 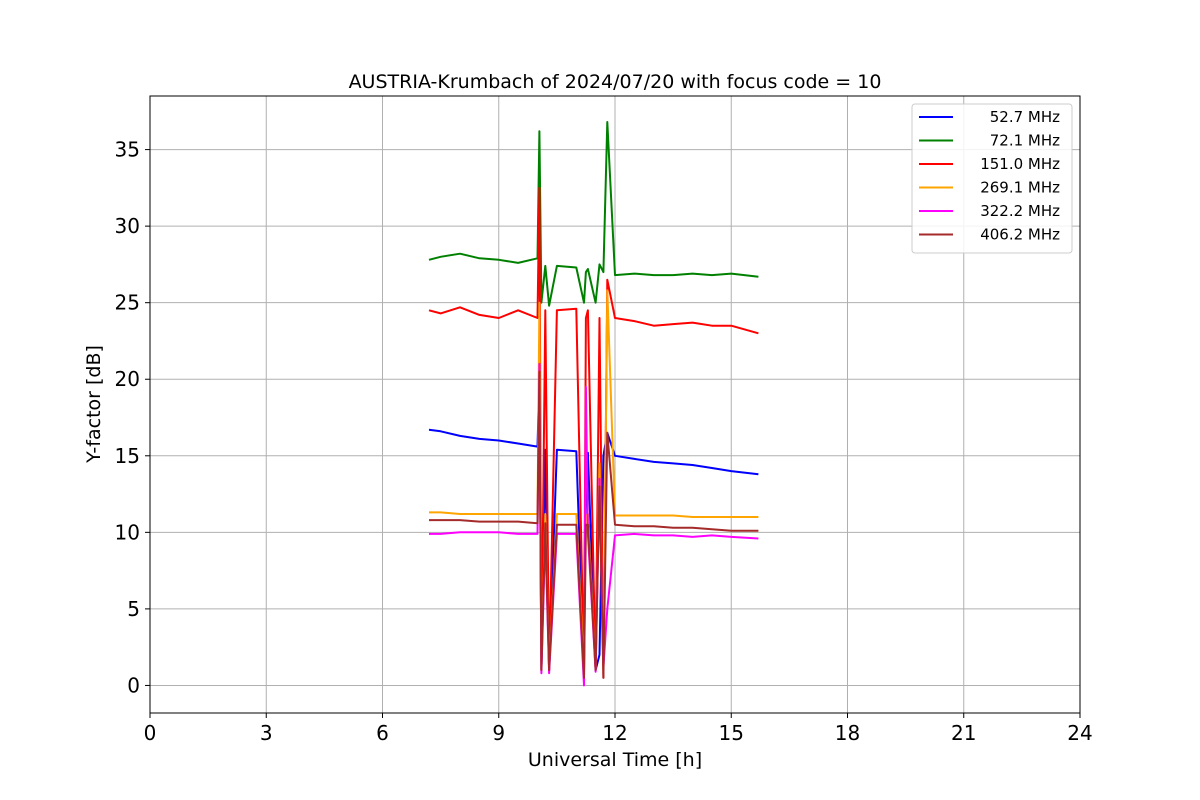 What do you see at coordinates (133, 685) in the screenshot?
I see `y-tick-label: 0` at bounding box center [133, 685].